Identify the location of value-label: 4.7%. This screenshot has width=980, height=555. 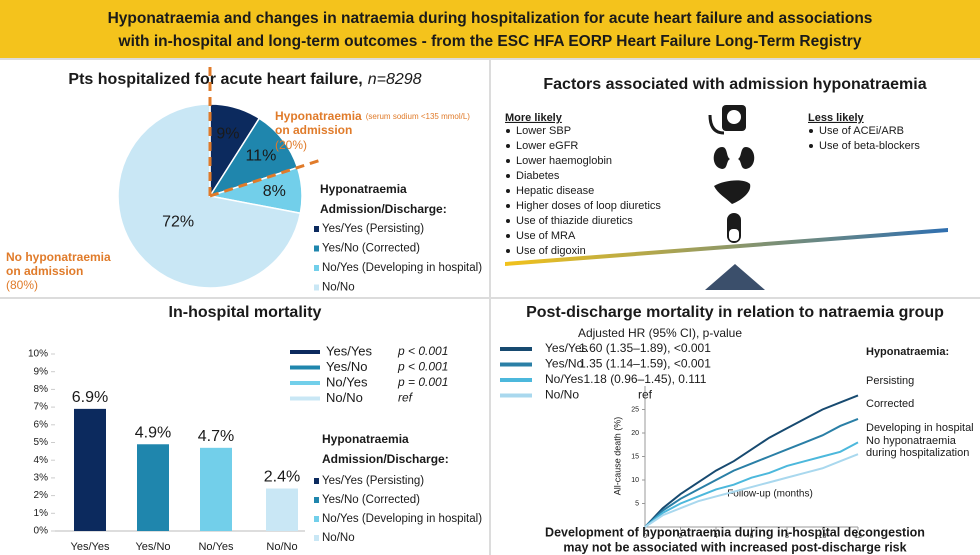
(216, 436).